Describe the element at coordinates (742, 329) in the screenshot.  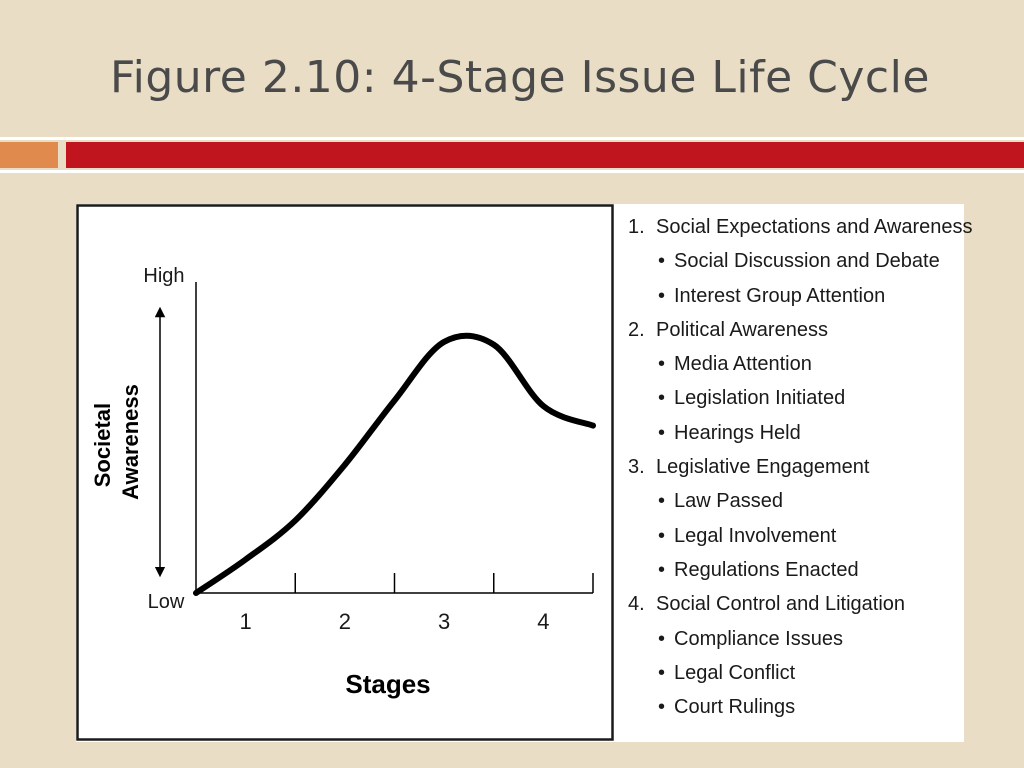
I see `stage-heading-label: Political Awareness` at that location.